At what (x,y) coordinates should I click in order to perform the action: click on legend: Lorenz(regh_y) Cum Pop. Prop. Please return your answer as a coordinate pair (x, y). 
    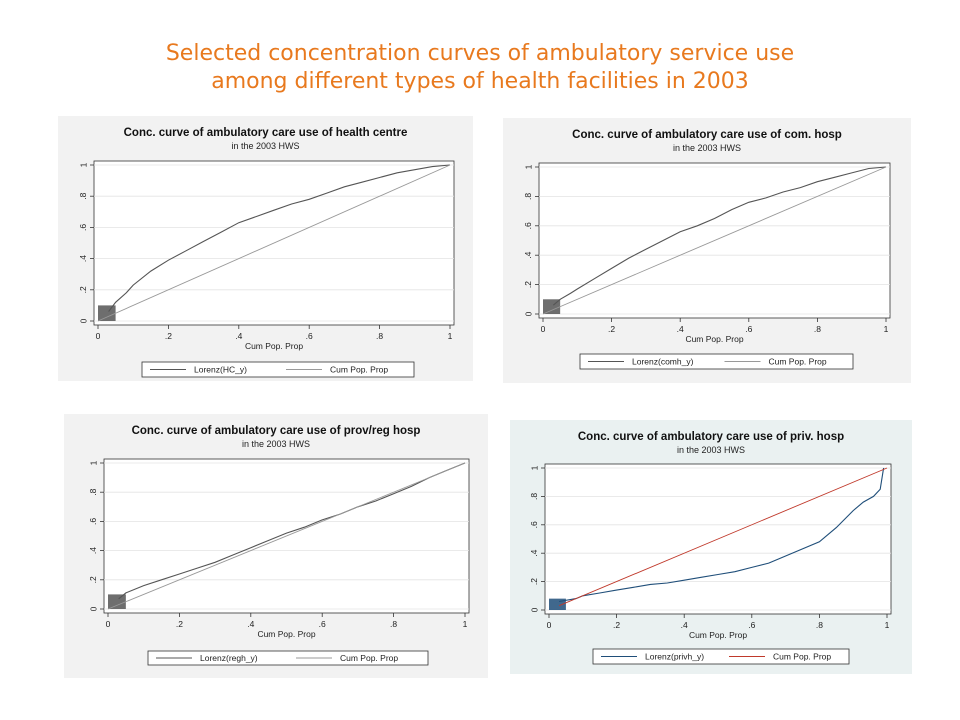
    Looking at the image, I should click on (288, 658).